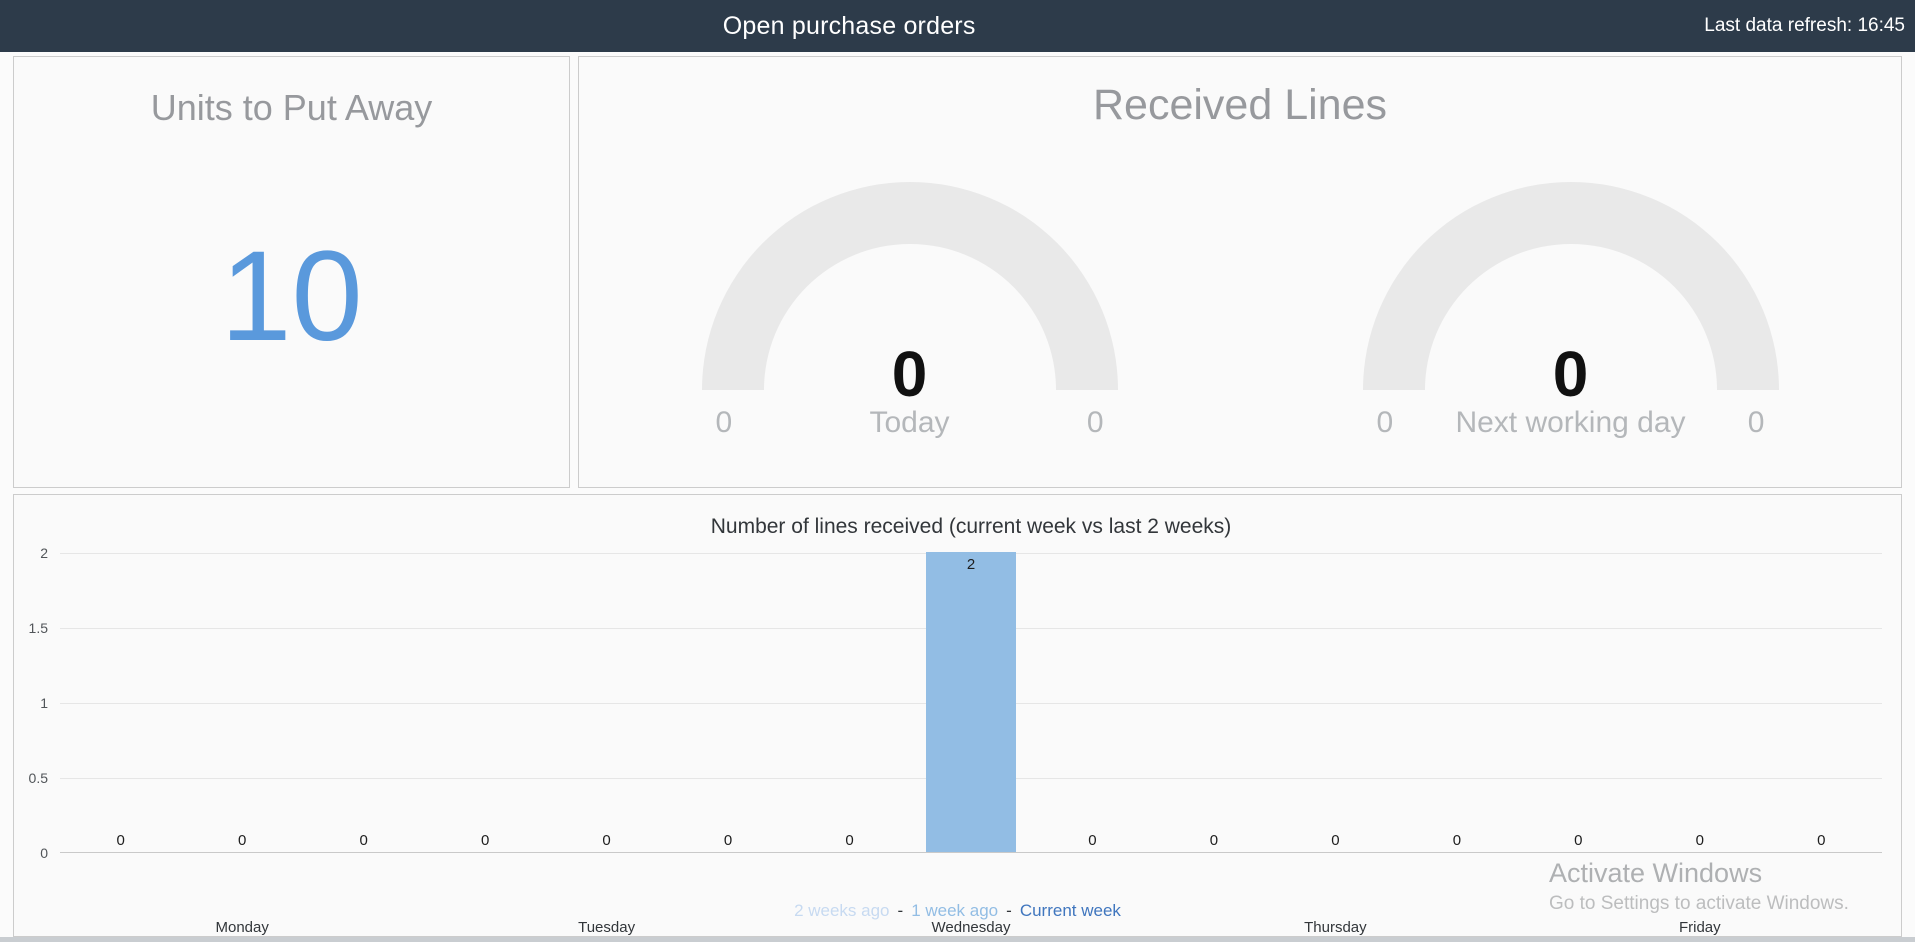 The height and width of the screenshot is (942, 1915). I want to click on y-axis-tick-label: 0.5, so click(38, 778).